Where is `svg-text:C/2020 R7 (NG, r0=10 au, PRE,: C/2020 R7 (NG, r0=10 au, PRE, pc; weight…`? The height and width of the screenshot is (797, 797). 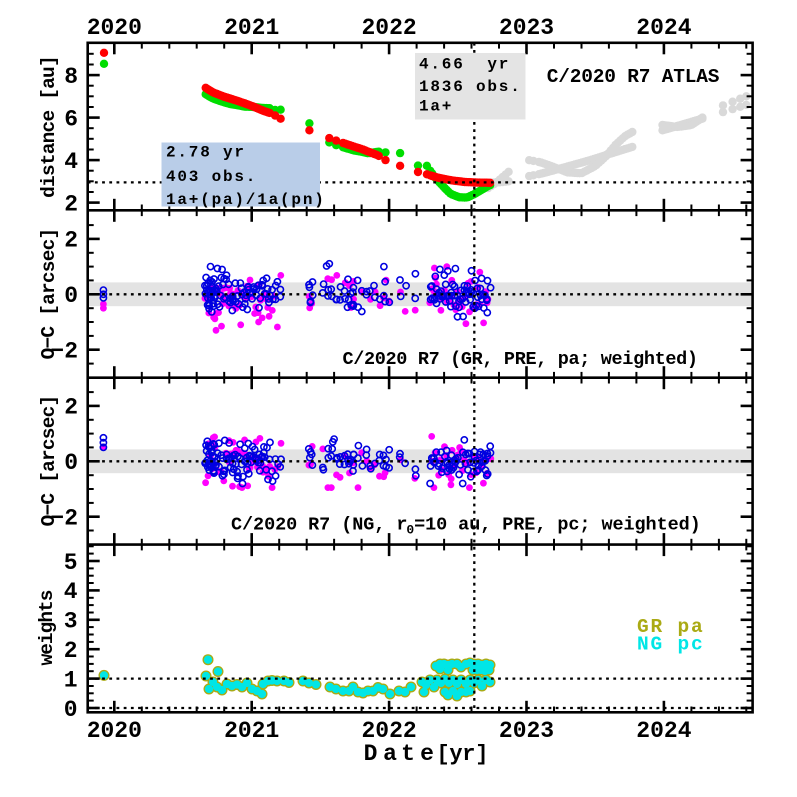 svg-text:C/2020 R7 (NG, r0=10 au, PRE,: C/2020 R7 (NG, r0=10 au, PRE, pc; weight… is located at coordinates (466, 526).